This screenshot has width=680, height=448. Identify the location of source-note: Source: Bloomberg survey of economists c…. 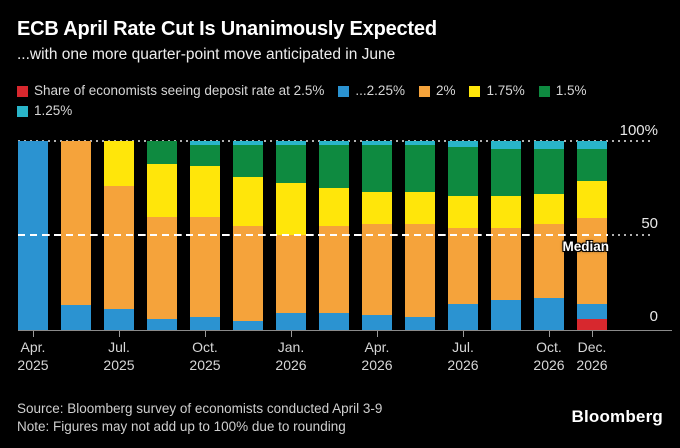
(277, 417).